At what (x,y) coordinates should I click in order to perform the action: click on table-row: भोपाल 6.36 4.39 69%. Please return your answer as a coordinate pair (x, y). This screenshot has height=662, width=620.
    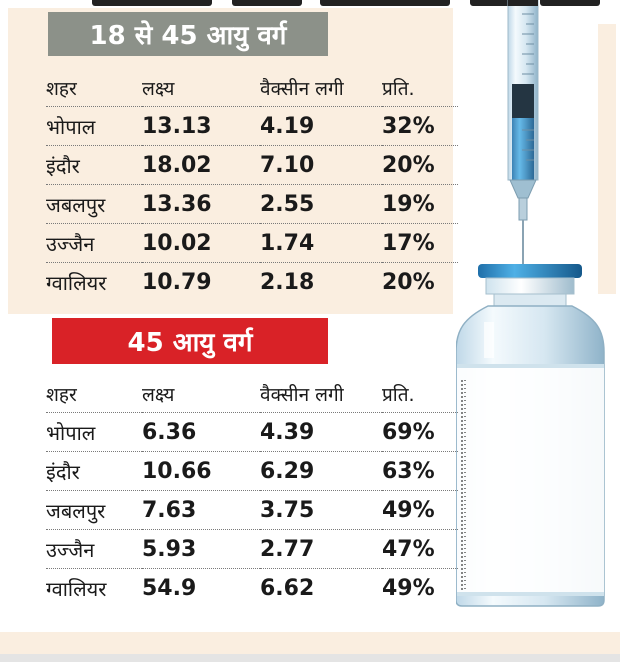
    Looking at the image, I should click on (252, 432).